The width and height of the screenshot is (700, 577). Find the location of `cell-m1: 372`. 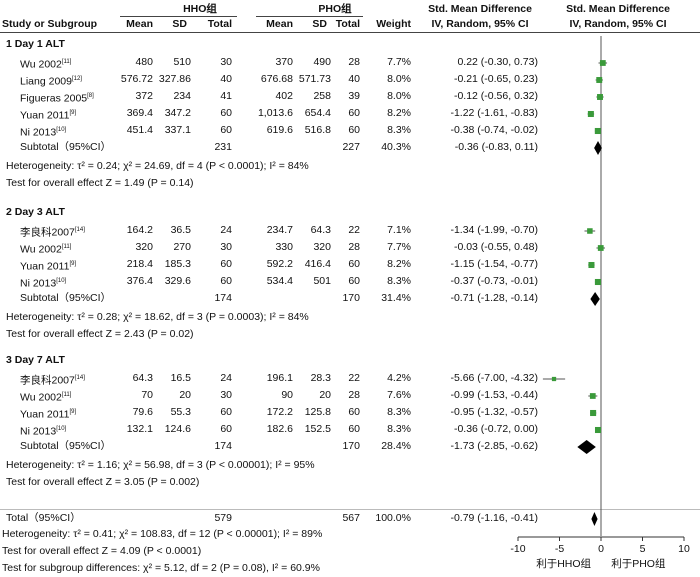

cell-m1: 372 is located at coordinates (144, 96).